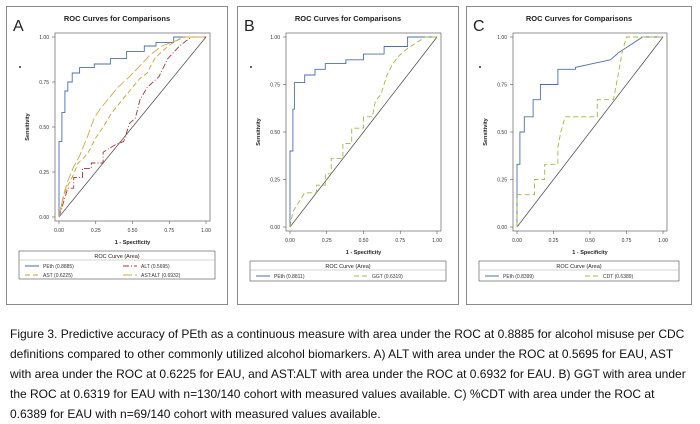  Describe the element at coordinates (517, 241) in the screenshot. I see `x-tick-label-c-0: 0.00` at that location.